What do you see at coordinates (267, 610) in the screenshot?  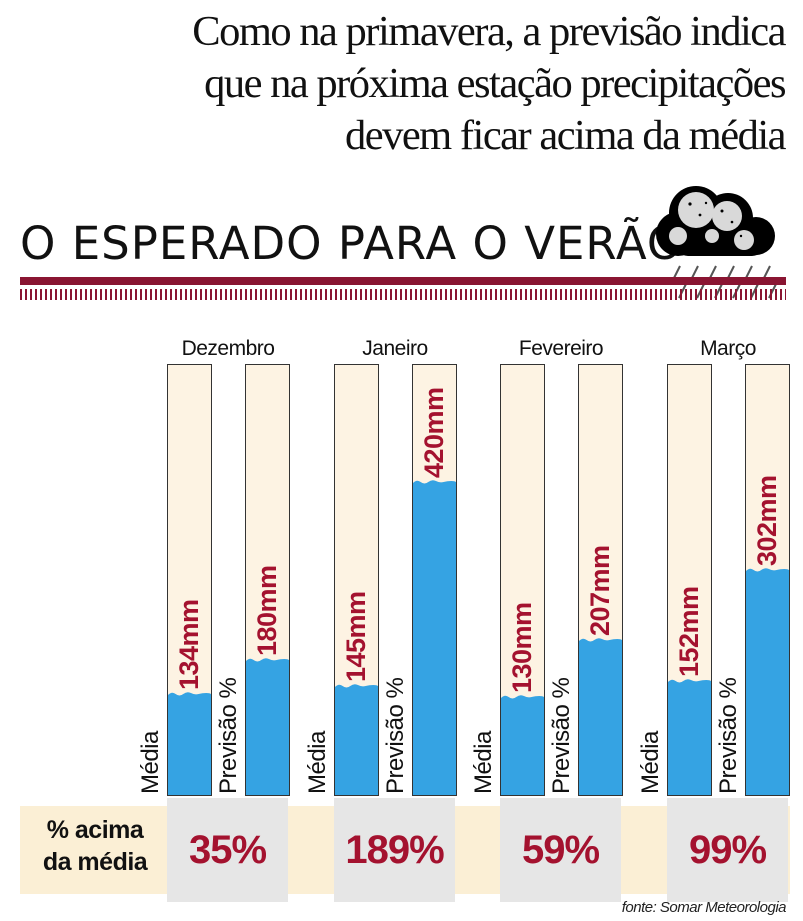 I see `bar-value-label: 180mm` at bounding box center [267, 610].